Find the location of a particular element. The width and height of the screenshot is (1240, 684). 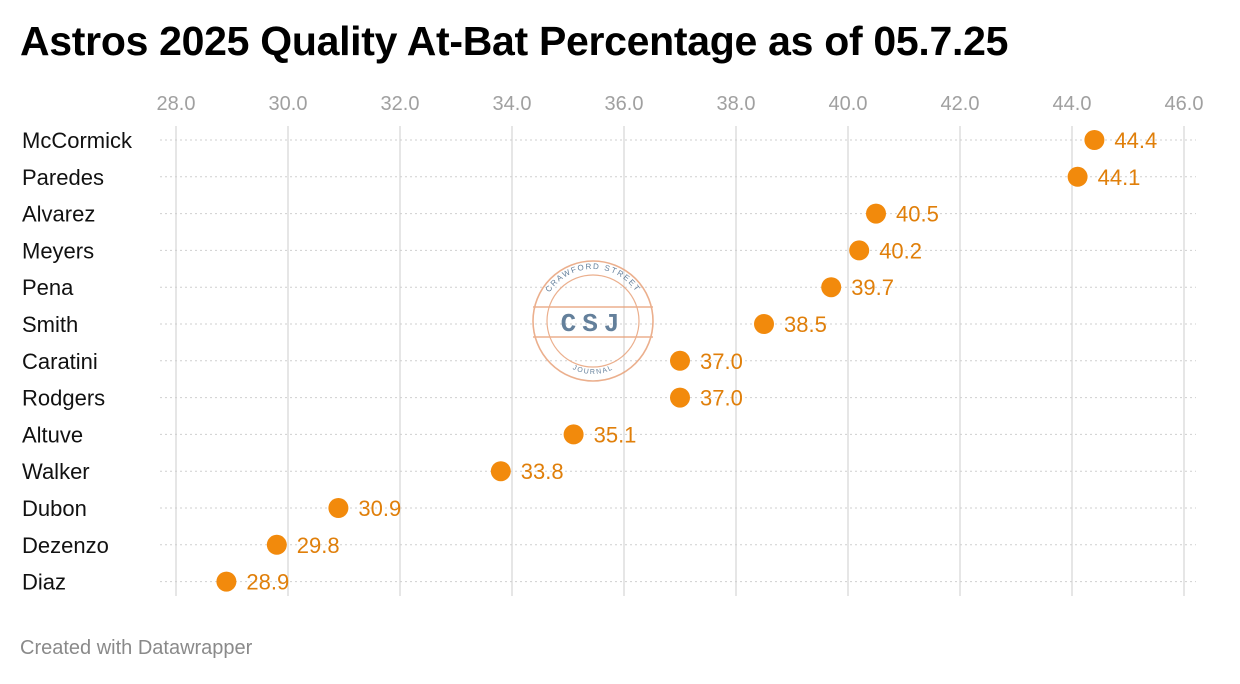

category-label: McCormick is located at coordinates (77, 140).